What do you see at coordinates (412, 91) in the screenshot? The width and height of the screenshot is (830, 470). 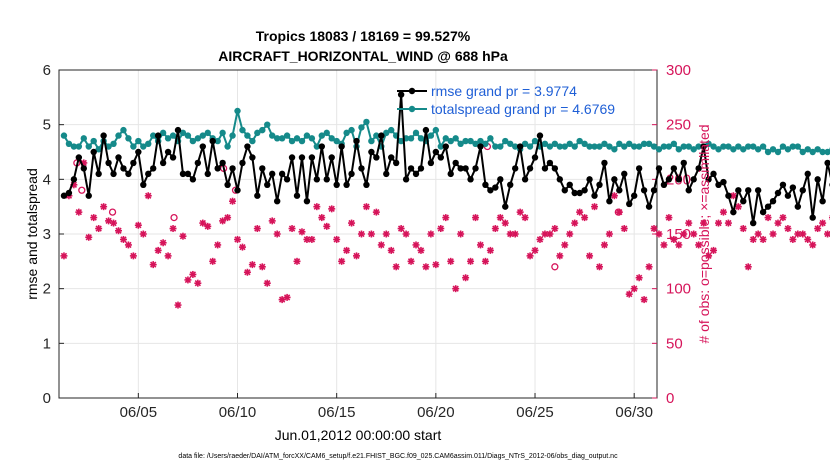 I see `legend-rmse-marker` at bounding box center [412, 91].